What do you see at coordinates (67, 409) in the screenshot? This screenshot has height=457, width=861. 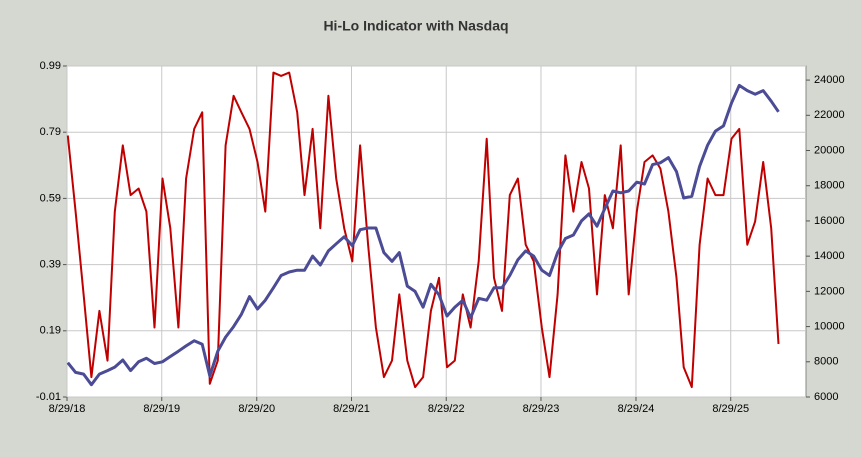 I see `x-tick-label: 8/29/18` at bounding box center [67, 409].